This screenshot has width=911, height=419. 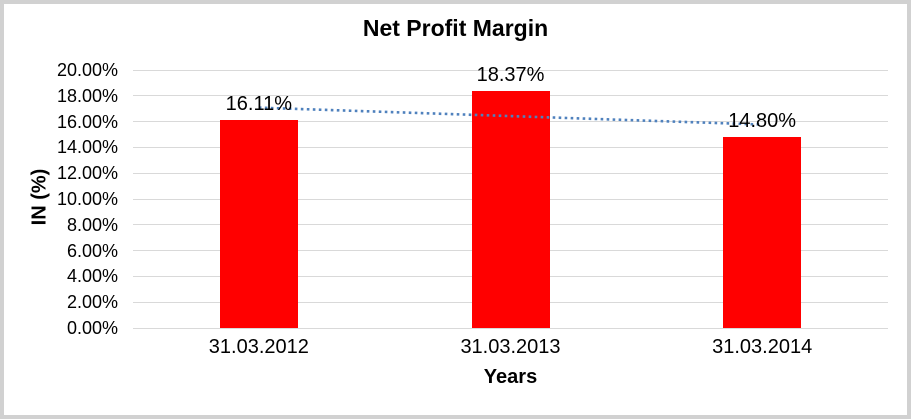 I want to click on y-tick-label: 18.00%, so click(x=87, y=95).